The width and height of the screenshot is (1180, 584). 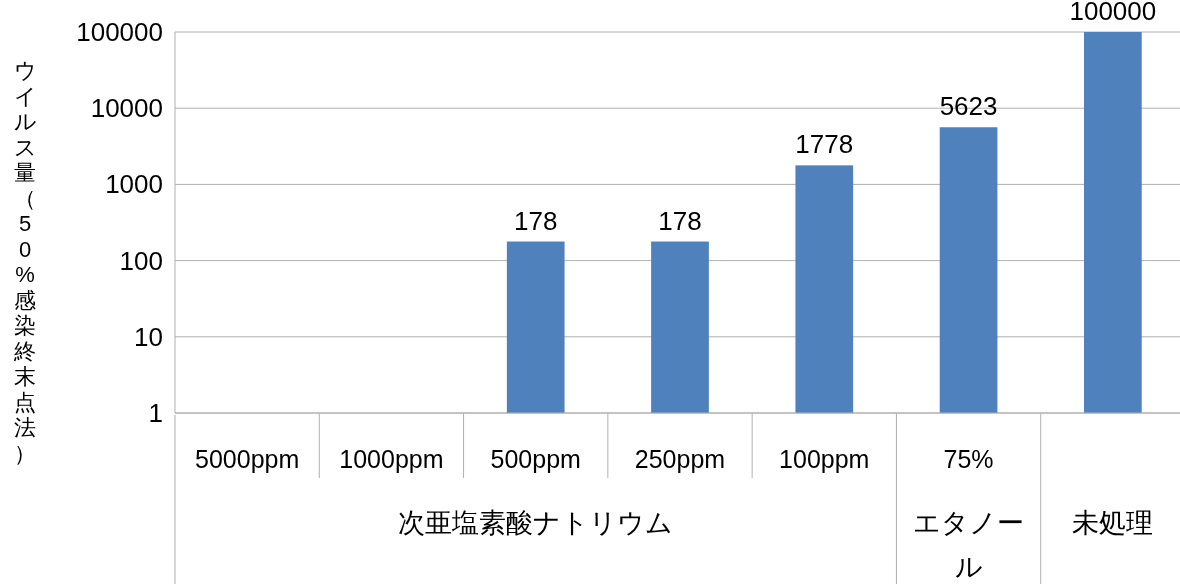 I want to click on y-tick-label: 1000, so click(x=134, y=184).